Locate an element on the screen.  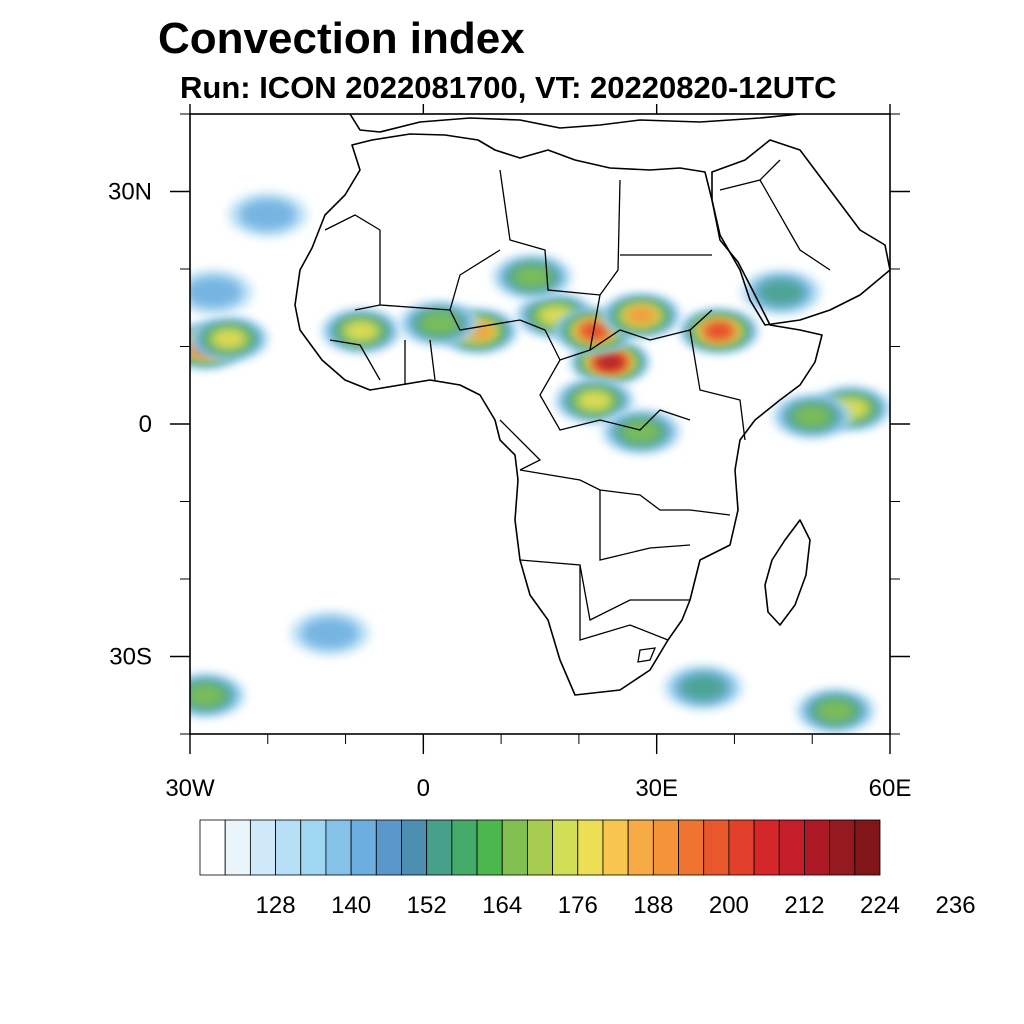
colorbar-label: 140 is located at coordinates (351, 905).